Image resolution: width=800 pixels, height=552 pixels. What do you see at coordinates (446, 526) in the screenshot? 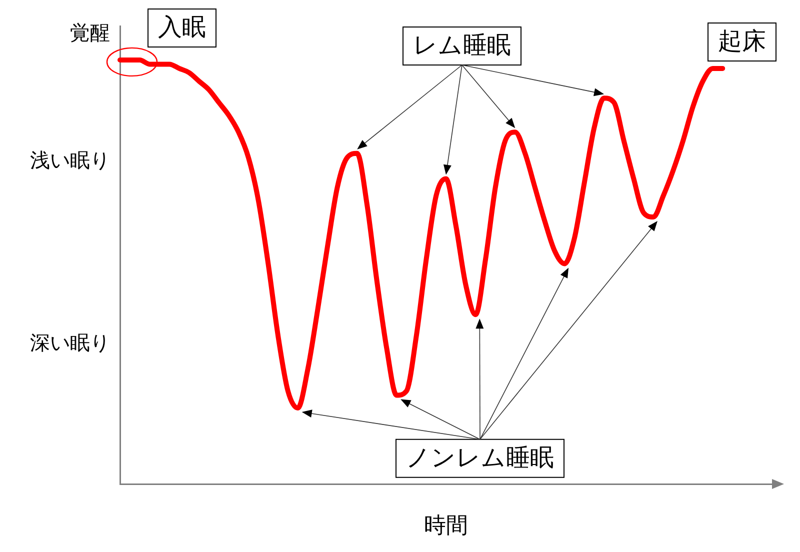
I see `x-axis-title: 時間` at bounding box center [446, 526].